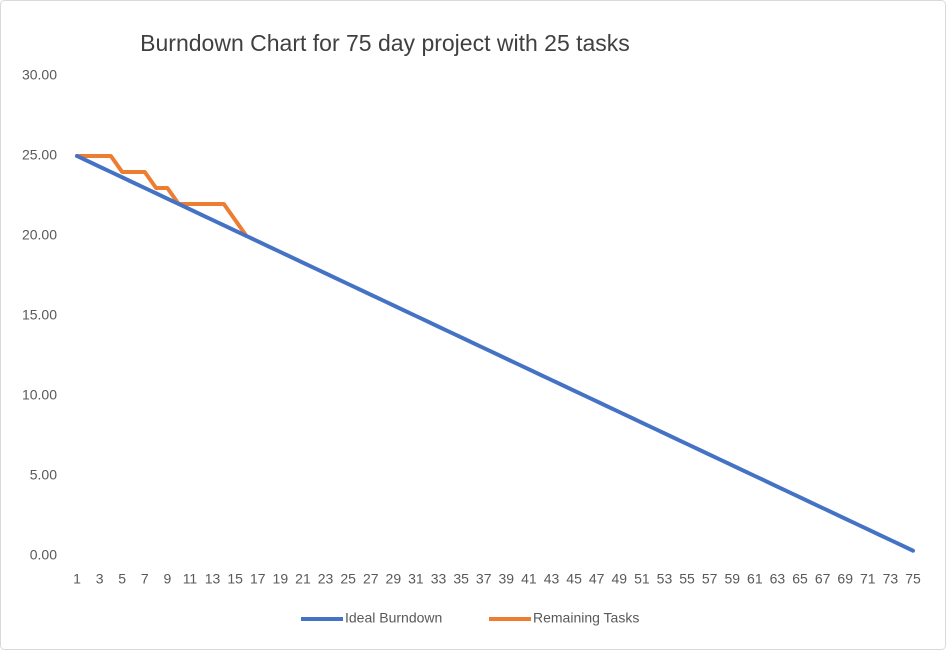 The width and height of the screenshot is (946, 650). Describe the element at coordinates (77, 579) in the screenshot. I see `x-tick-label: 1` at that location.